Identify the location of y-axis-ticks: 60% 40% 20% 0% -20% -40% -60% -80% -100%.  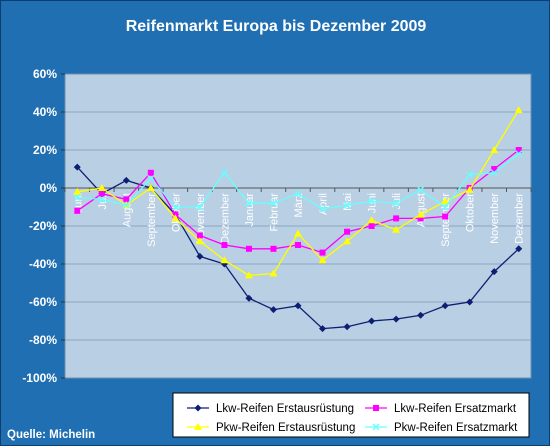
(43, 226).